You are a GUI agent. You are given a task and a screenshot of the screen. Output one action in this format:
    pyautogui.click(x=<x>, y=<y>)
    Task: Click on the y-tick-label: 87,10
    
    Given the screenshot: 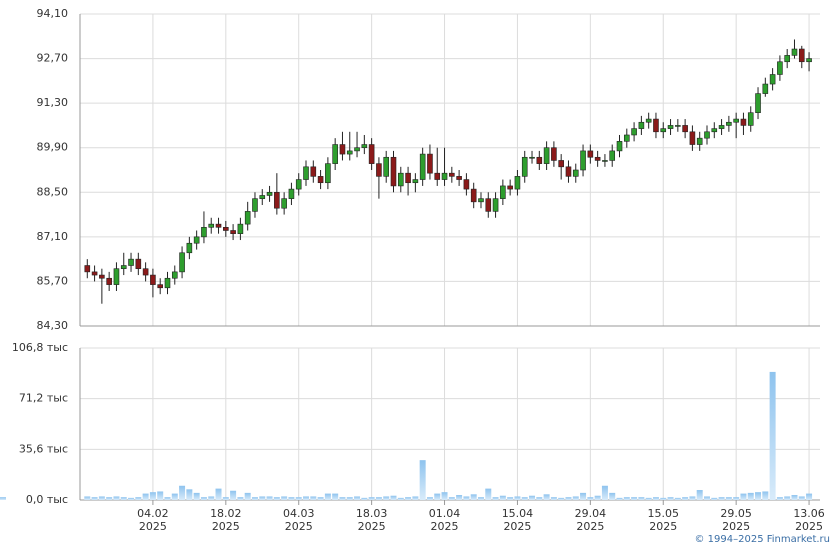 What is the action you would take?
    pyautogui.click(x=53, y=236)
    